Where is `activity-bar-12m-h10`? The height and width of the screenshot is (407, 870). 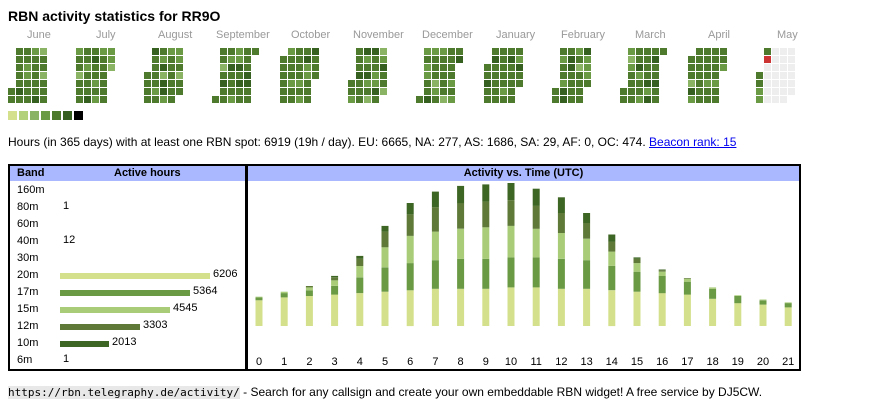
activity-bar-12m-h10 is located at coordinates (511, 213).